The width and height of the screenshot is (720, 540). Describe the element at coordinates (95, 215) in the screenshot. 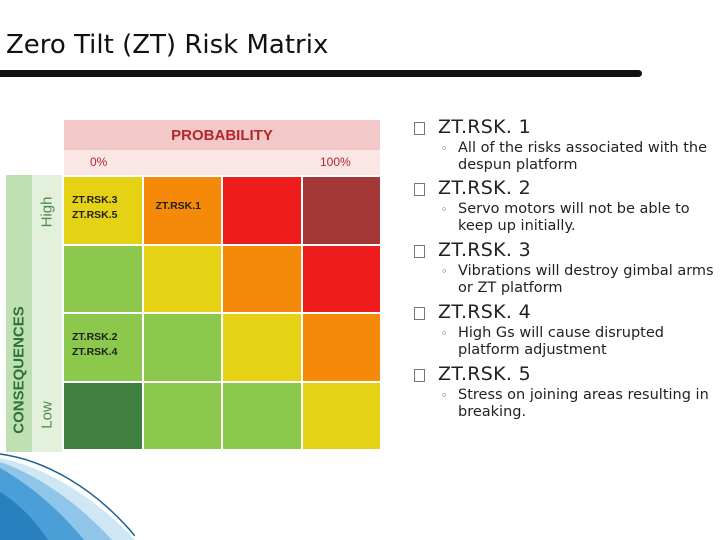

I see `risk-tag: ZT.RSK.5` at that location.